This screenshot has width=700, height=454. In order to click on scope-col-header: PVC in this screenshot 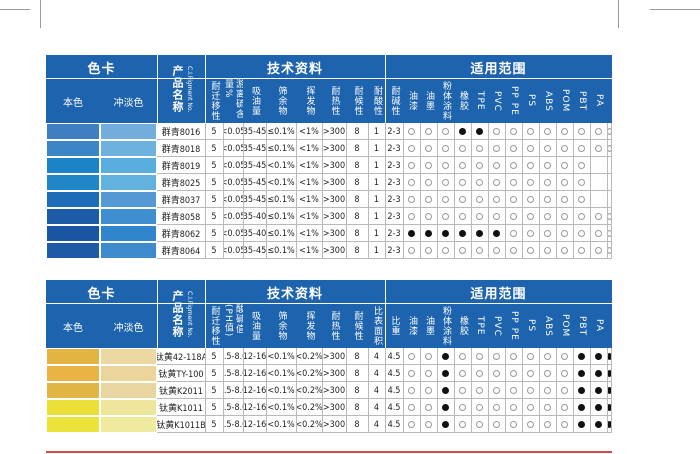, I will do `click(496, 326)`.